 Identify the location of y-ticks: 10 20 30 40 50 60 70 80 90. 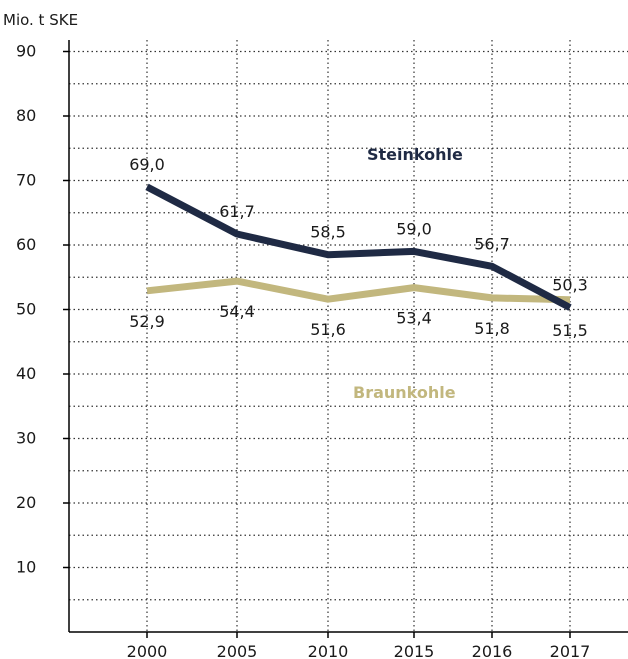
(42, 309).